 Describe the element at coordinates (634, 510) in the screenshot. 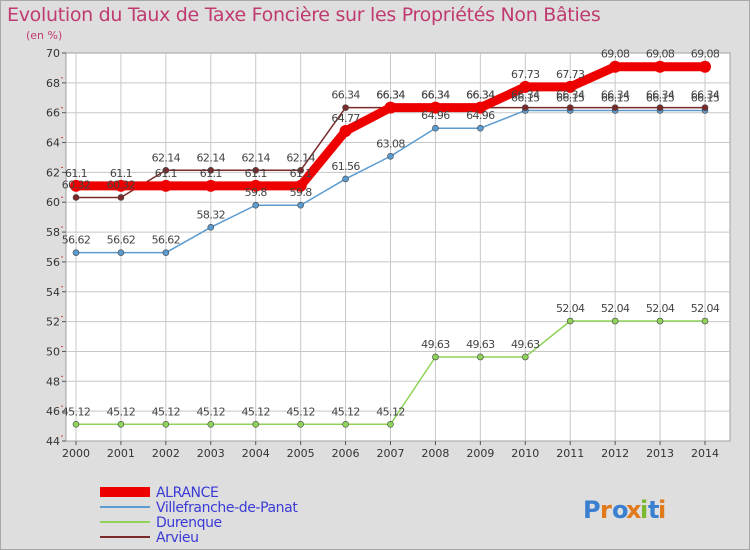

I see `logo-letter: x` at that location.